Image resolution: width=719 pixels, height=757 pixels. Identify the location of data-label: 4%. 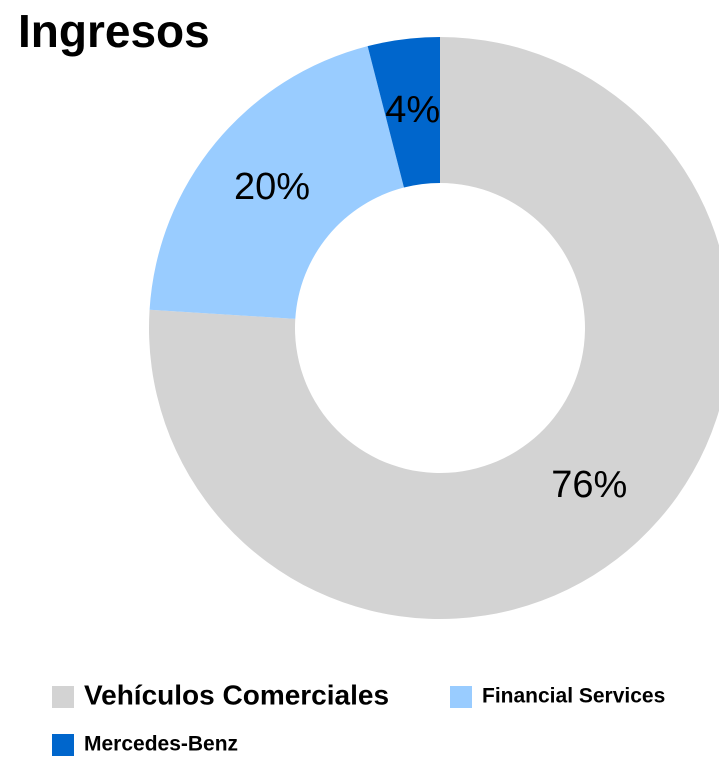
(412, 110).